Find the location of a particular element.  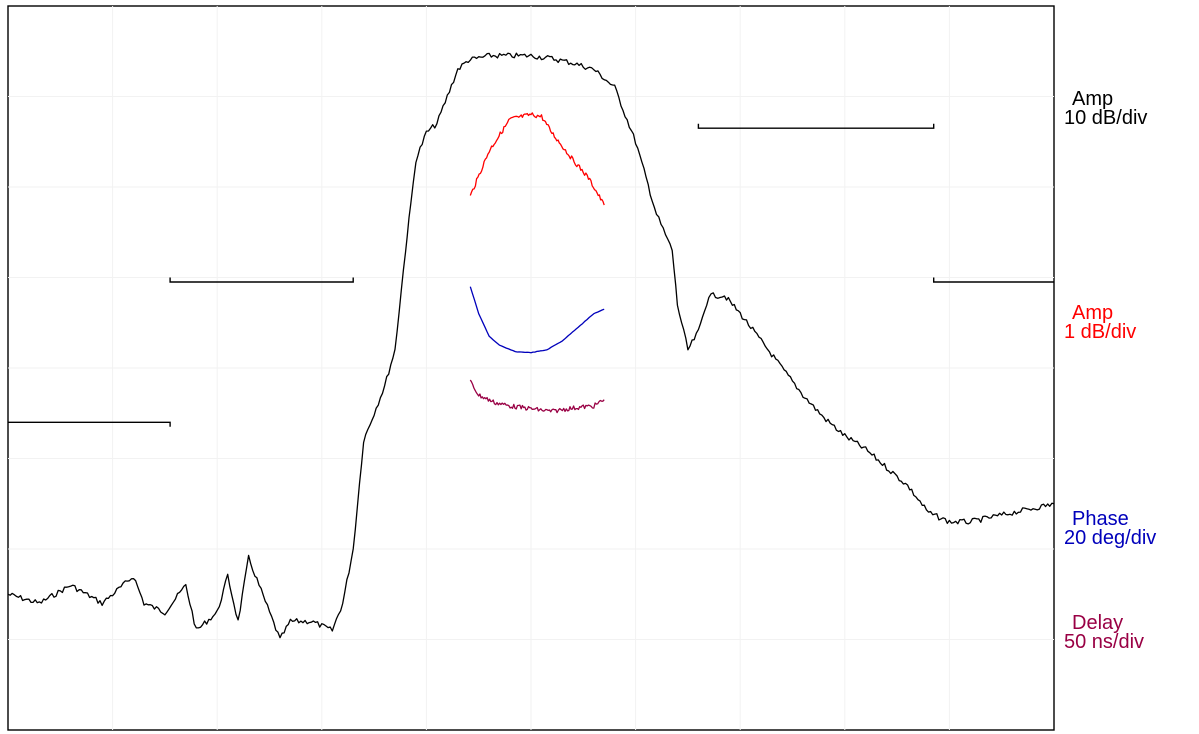

legend-delay-title: Delay is located at coordinates (1098, 623).